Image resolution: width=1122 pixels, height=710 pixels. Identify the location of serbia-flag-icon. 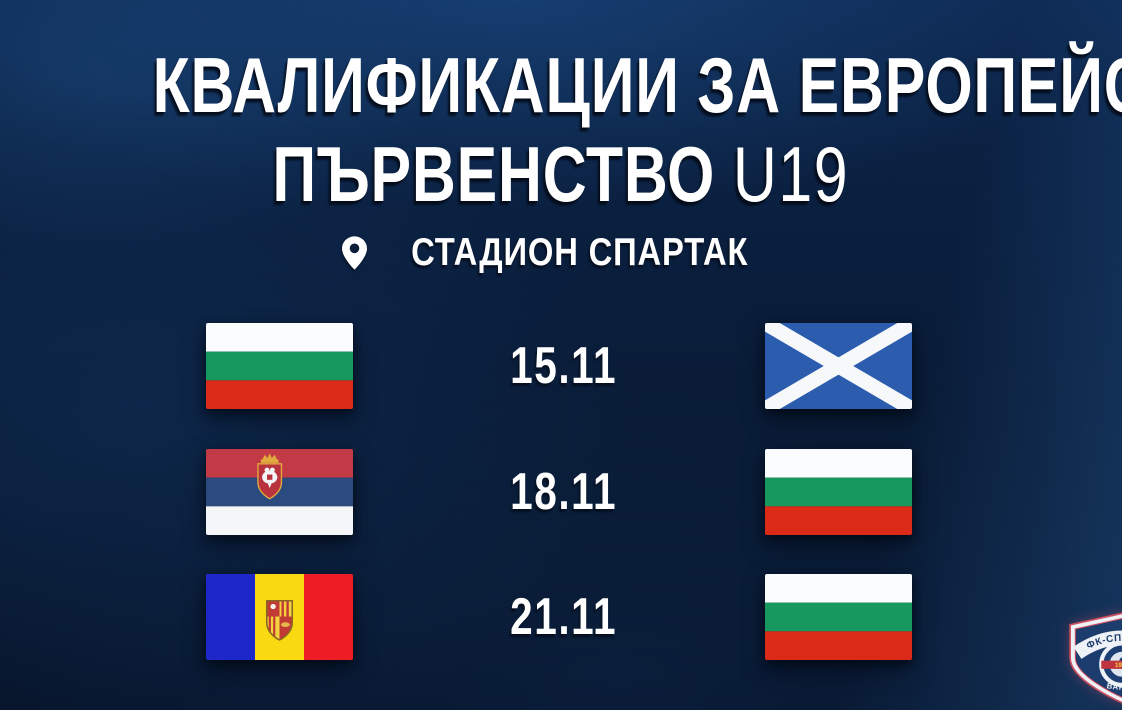
(279, 492).